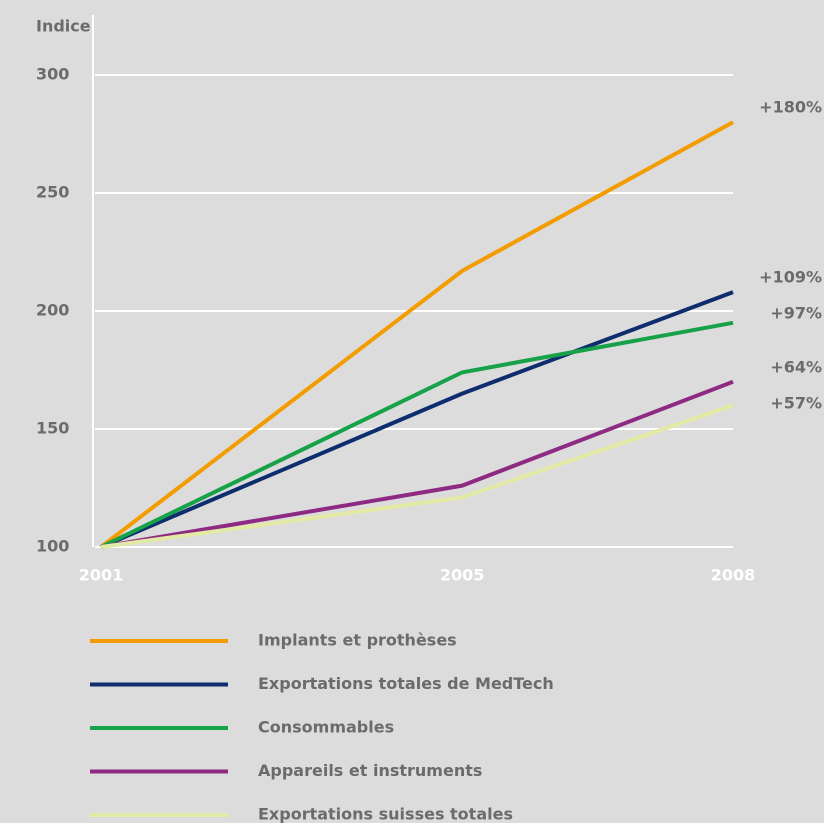  What do you see at coordinates (52, 546) in the screenshot?
I see `y-tick-label: 100` at bounding box center [52, 546].